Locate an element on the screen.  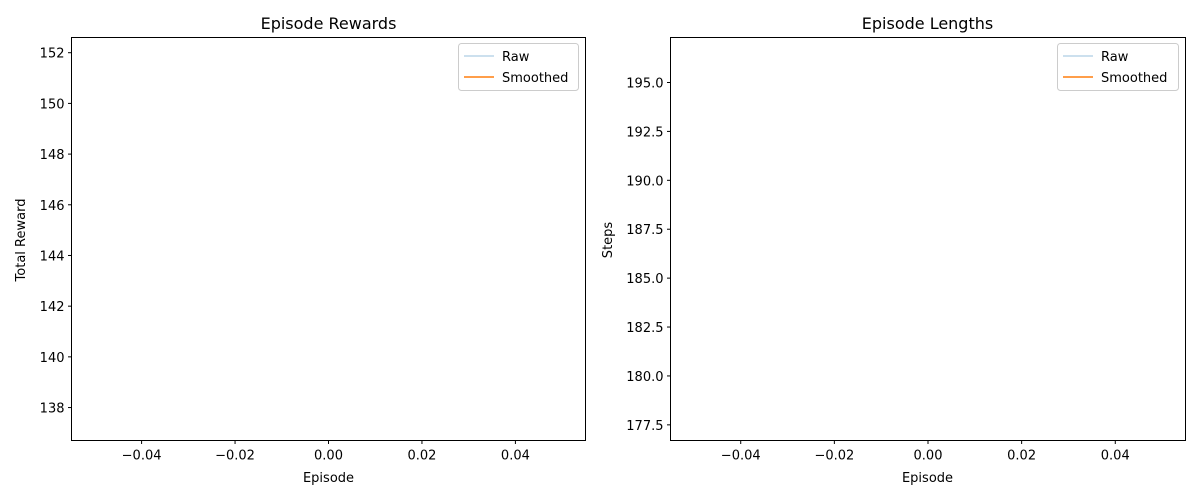
lengths-ytick-label: 180.0 is located at coordinates (644, 377).